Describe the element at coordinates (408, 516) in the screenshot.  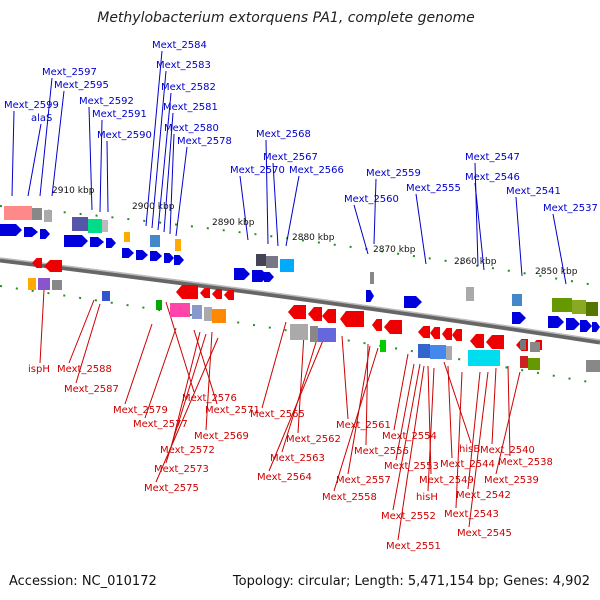
I see `gene-label-reverse: Mext_2552` at that location.